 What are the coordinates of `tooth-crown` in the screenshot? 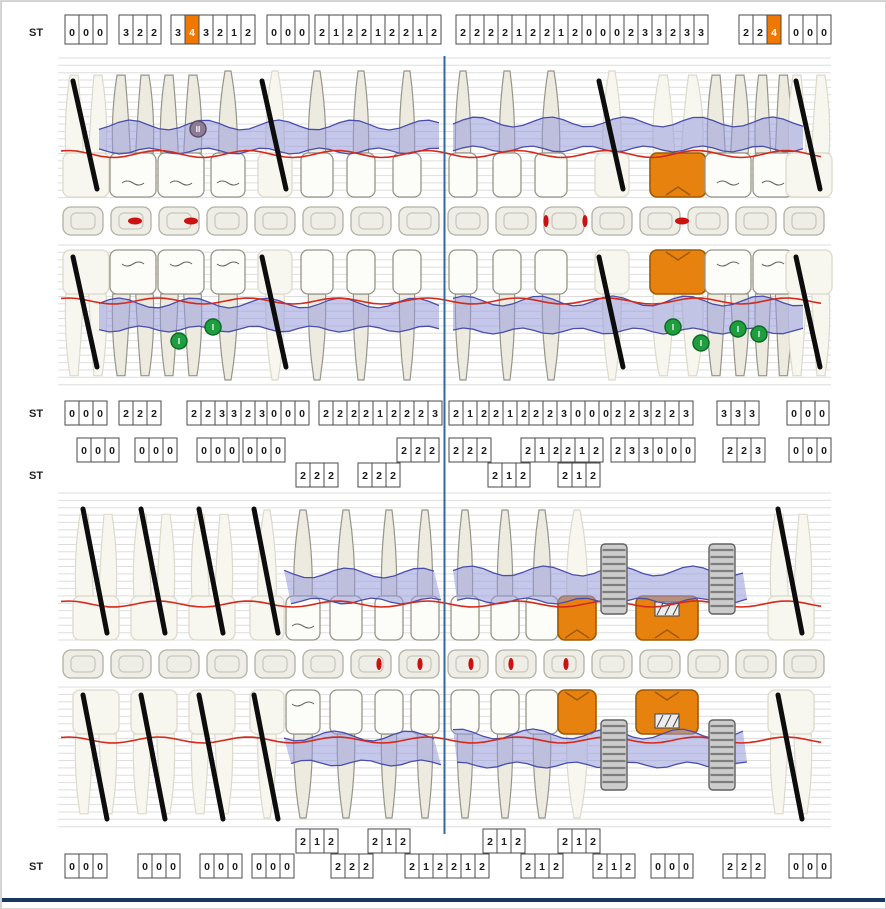 It's located at (181, 272).